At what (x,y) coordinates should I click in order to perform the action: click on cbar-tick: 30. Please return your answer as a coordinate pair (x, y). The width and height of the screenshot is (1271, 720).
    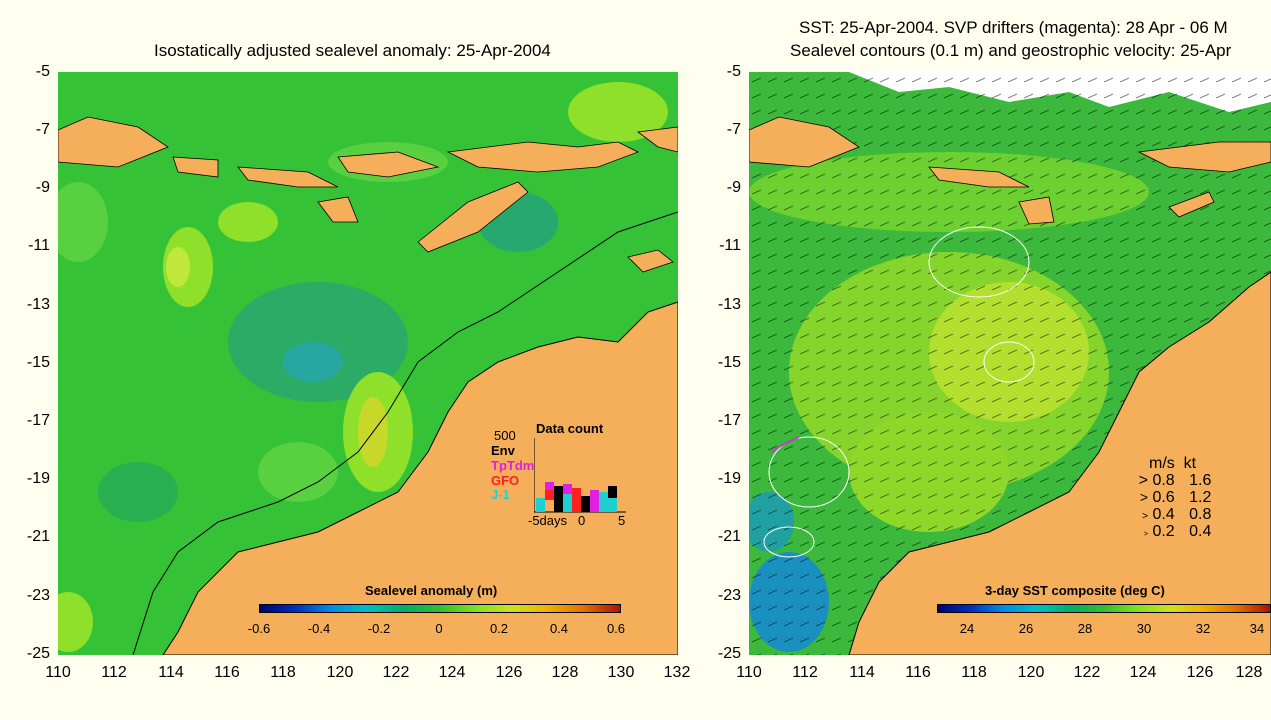
    Looking at the image, I should click on (1144, 628).